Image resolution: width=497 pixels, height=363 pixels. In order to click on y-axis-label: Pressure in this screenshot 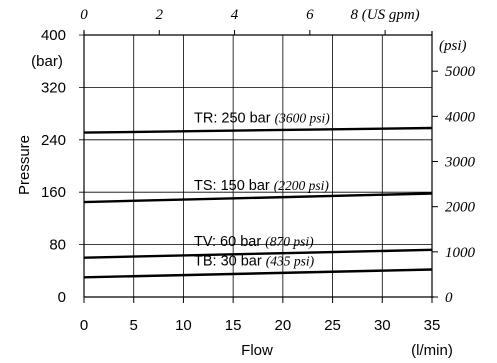, I will do `click(24, 165)`.